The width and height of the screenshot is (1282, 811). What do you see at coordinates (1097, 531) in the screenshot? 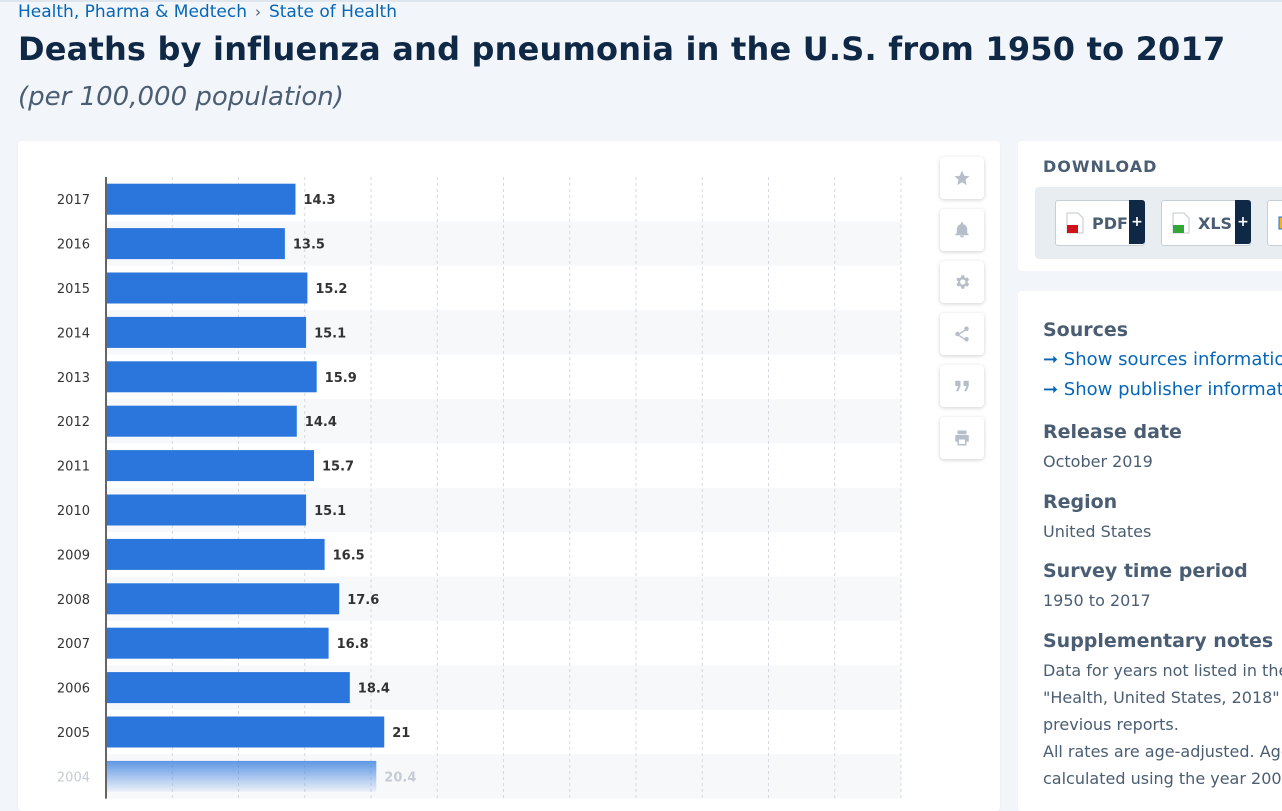
I see `region-value: United States` at bounding box center [1097, 531].